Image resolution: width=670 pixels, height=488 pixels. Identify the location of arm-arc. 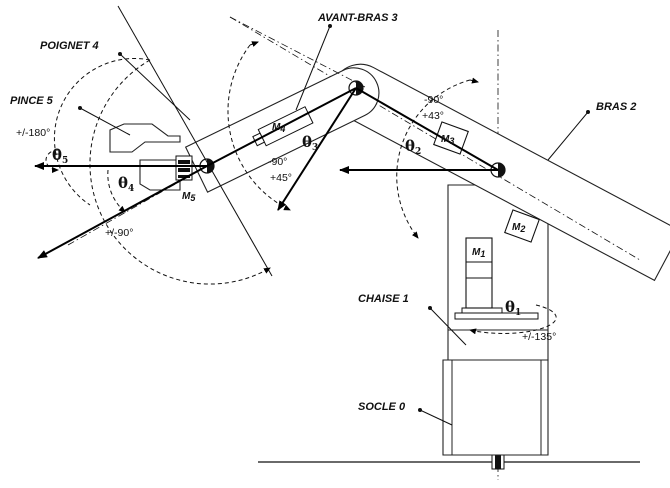
(433, 159).